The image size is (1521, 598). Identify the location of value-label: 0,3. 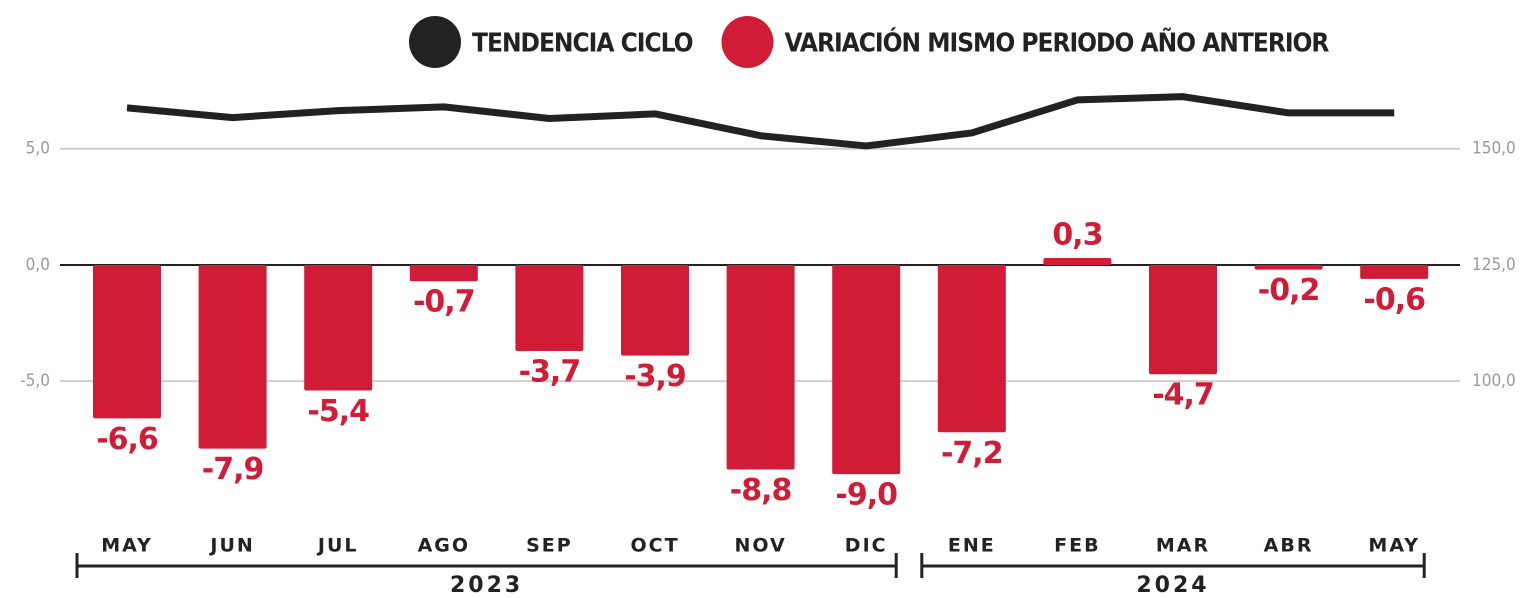
(1077, 234).